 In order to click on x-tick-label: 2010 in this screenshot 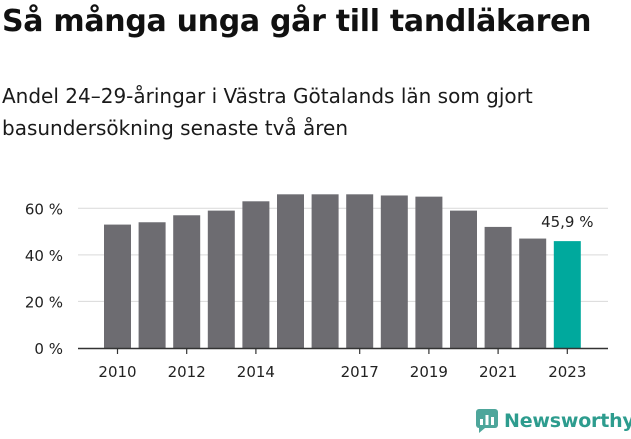, I will do `click(117, 372)`.